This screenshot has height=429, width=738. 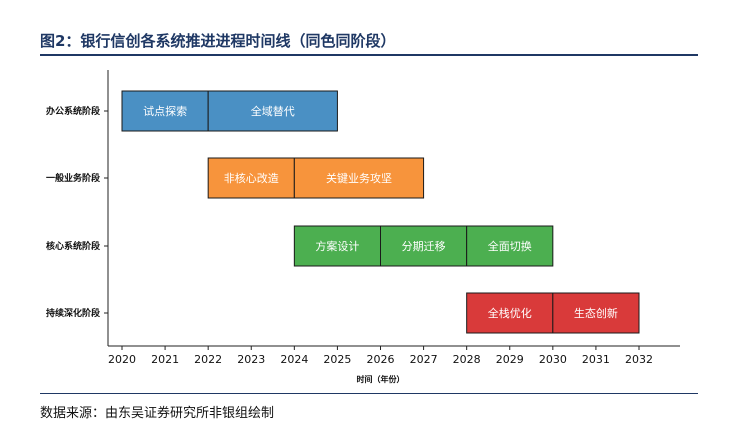 What do you see at coordinates (251, 359) in the screenshot?
I see `x-tick-label: 2023` at bounding box center [251, 359].